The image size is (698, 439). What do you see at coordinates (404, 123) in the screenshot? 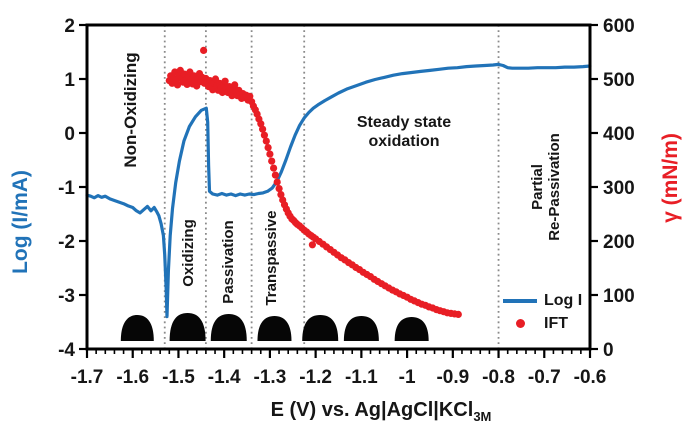
I see `steady-state-line1: Steady state` at bounding box center [404, 123].